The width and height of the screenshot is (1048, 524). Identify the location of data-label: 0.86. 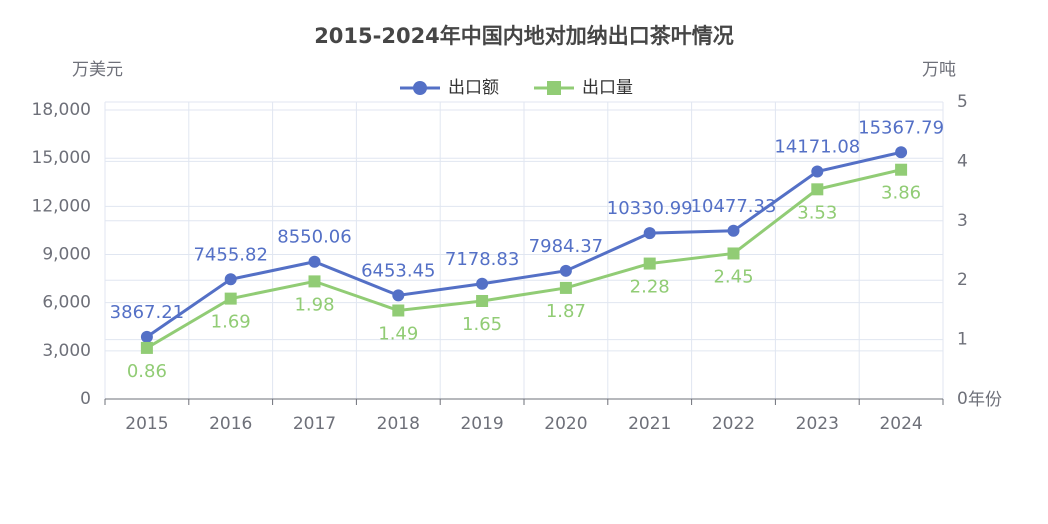
(147, 371).